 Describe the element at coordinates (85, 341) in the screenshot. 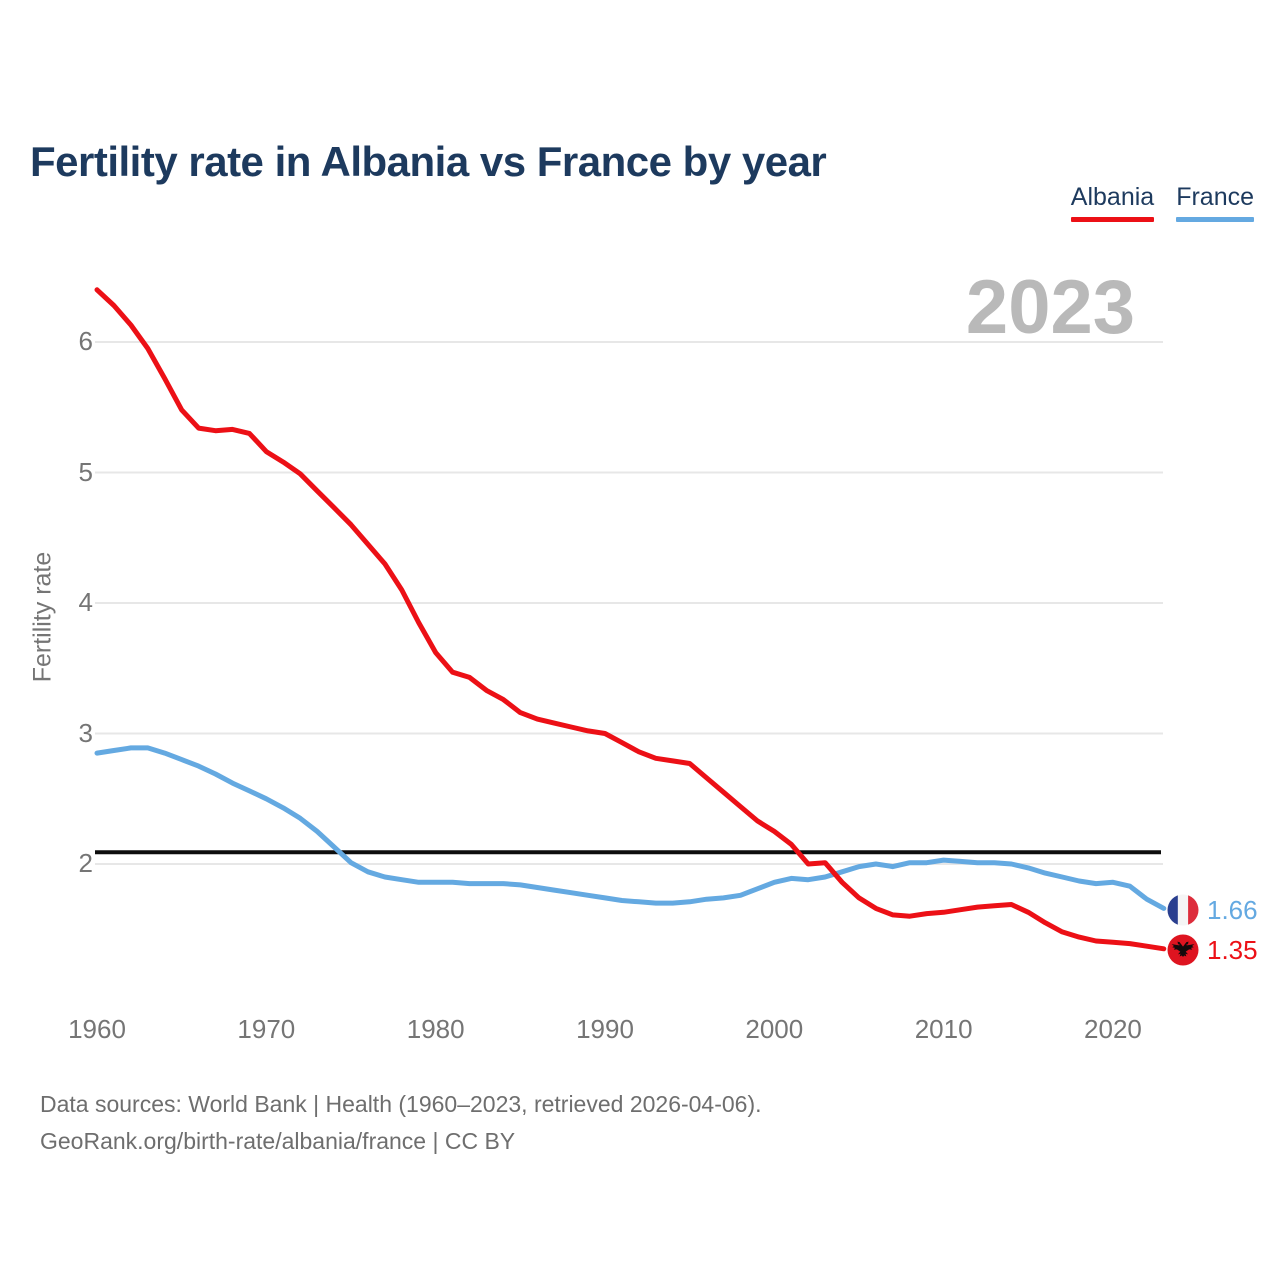

I see `y-tick-6: 6` at that location.